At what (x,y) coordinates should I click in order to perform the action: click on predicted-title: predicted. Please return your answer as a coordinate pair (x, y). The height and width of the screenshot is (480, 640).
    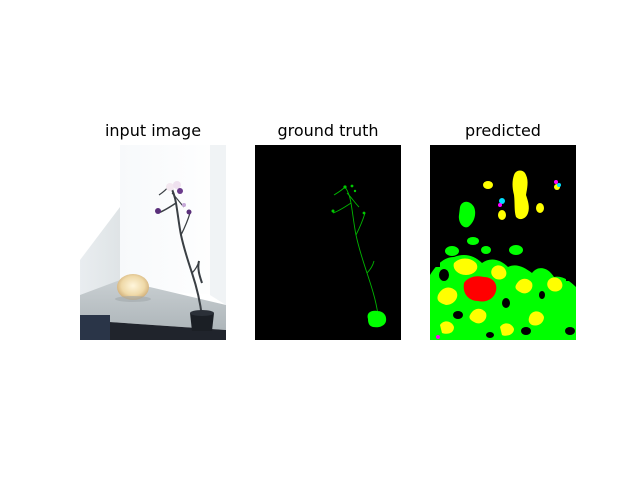
    Looking at the image, I should click on (503, 130).